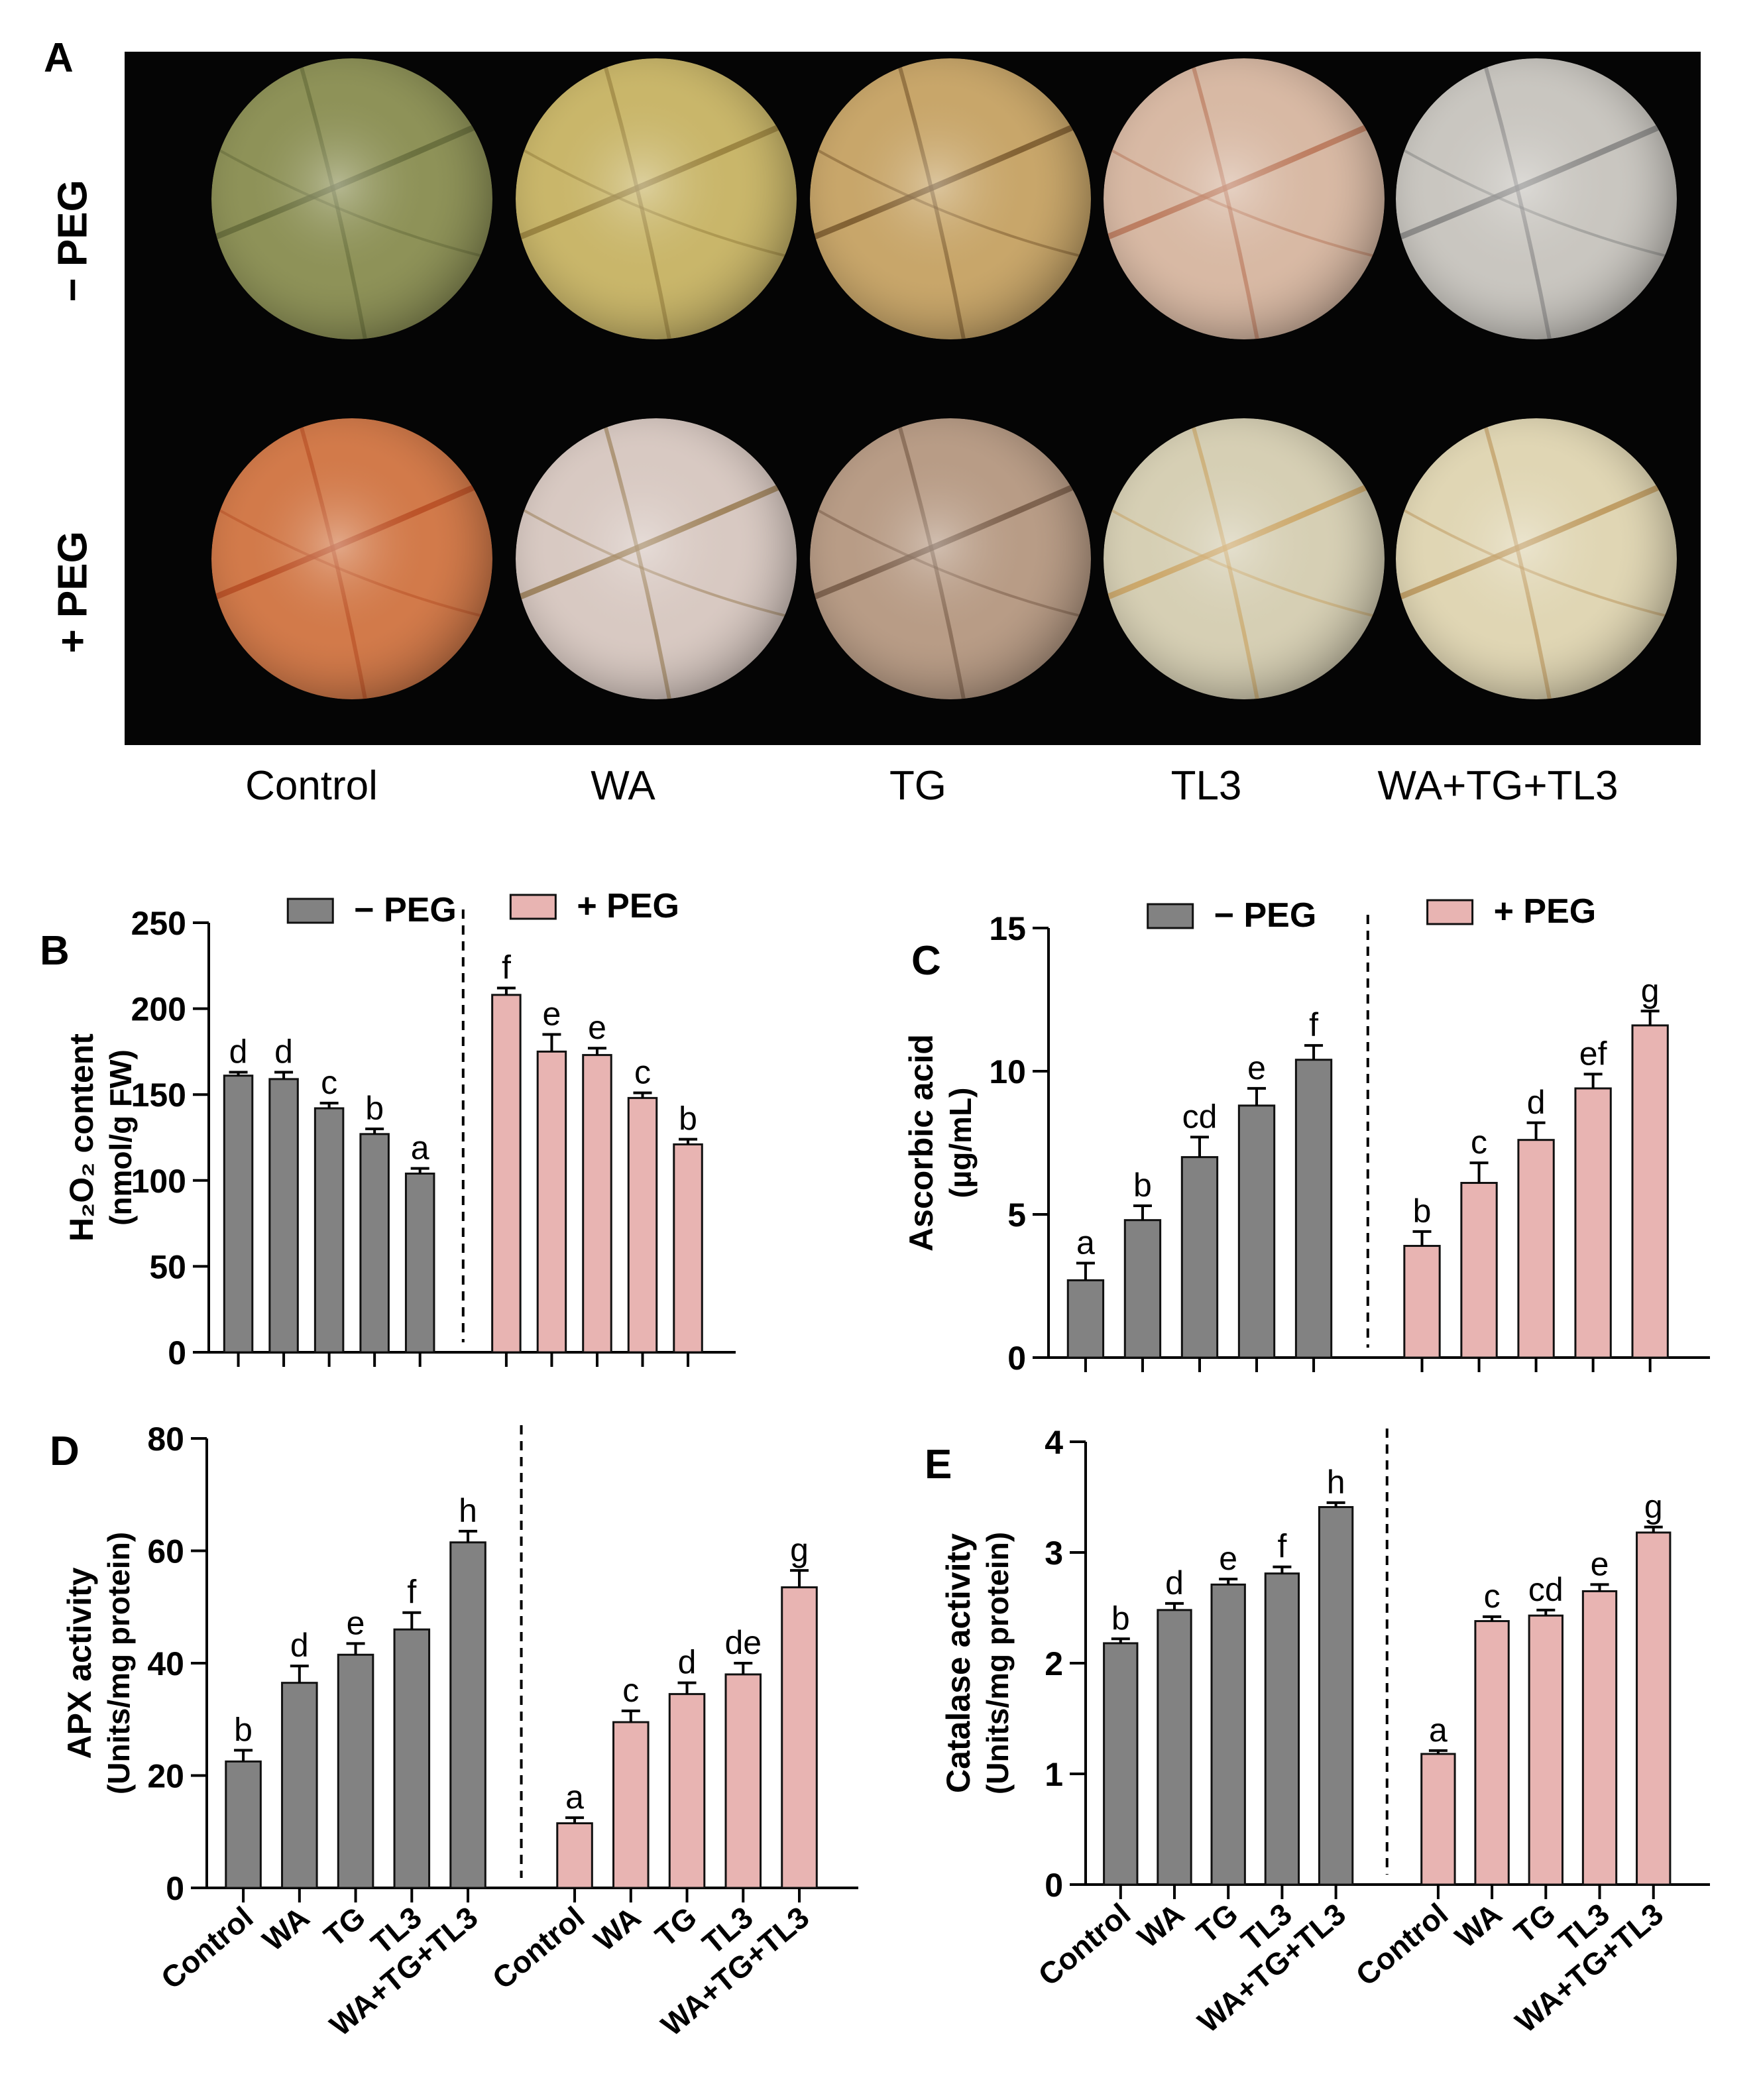 The width and height of the screenshot is (1761, 2100). Describe the element at coordinates (958, 1663) in the screenshot. I see `y-axis-label: Catalase activity` at that location.